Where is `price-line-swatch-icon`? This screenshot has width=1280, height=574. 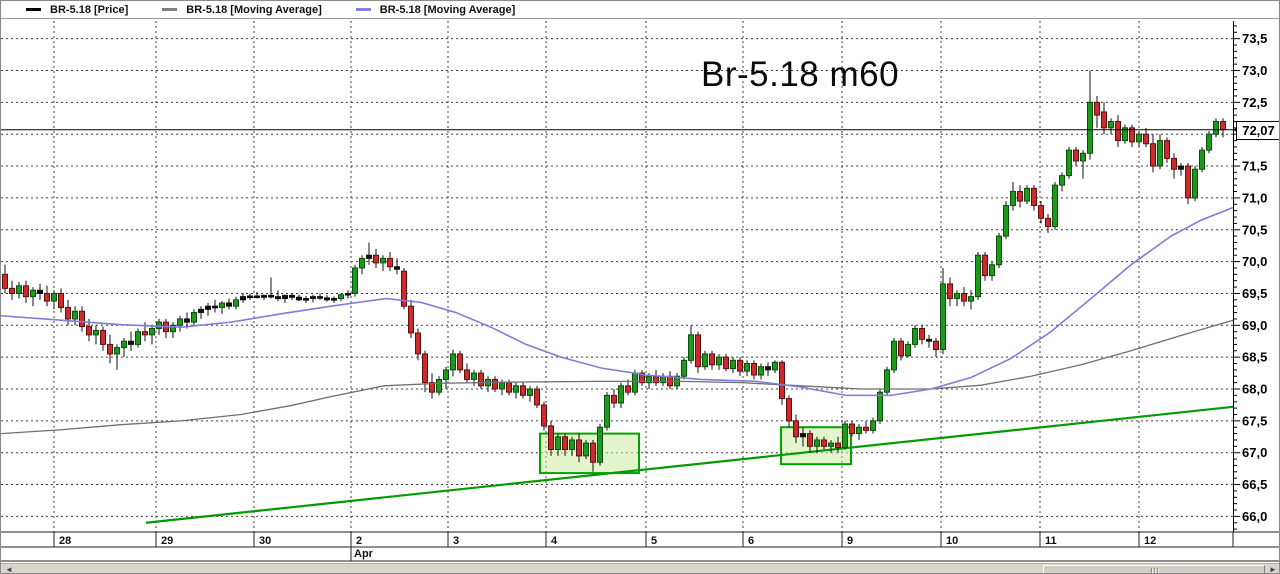 price-line-swatch-icon is located at coordinates (33, 9).